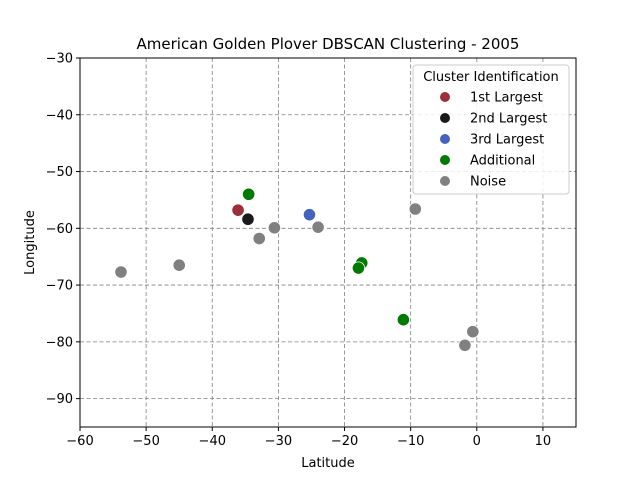  I want to click on y-tick-label: −70, so click(59, 286).